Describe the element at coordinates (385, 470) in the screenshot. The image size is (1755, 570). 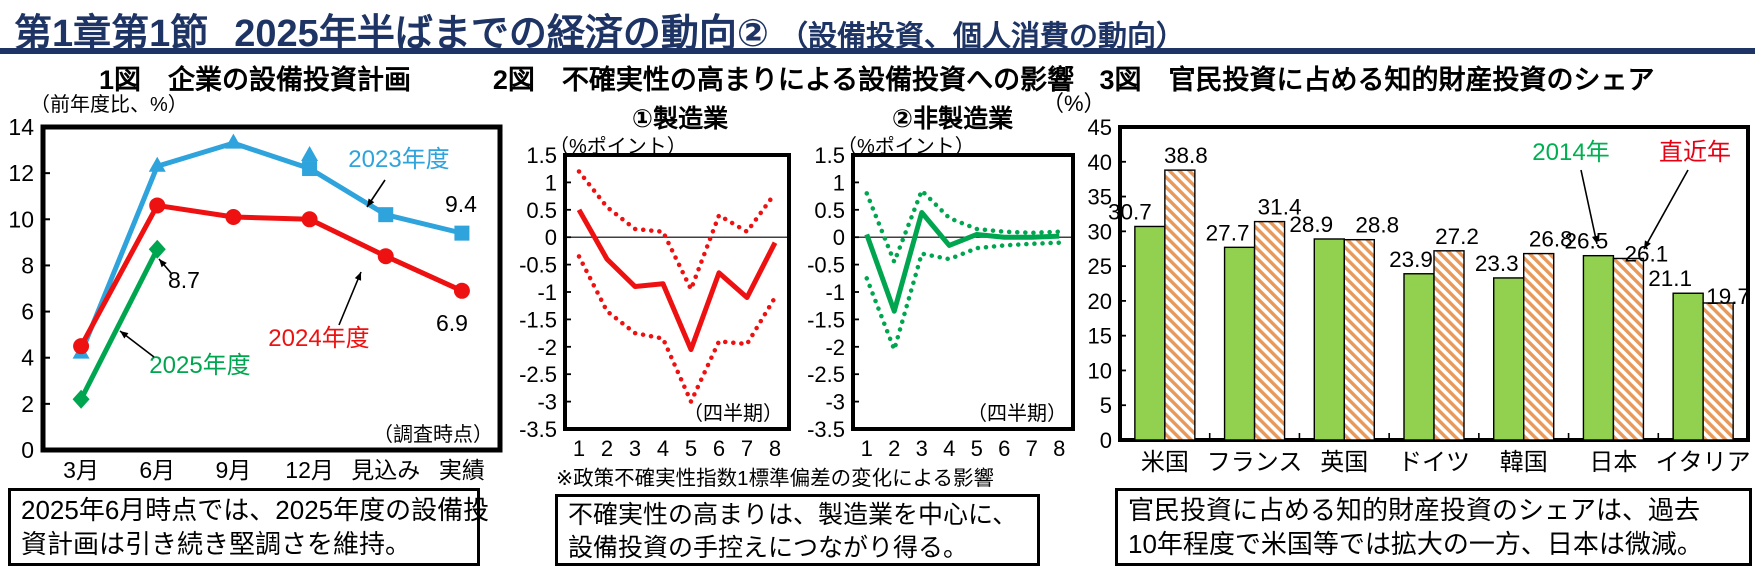
I see `svg-text: 見込み` at that location.